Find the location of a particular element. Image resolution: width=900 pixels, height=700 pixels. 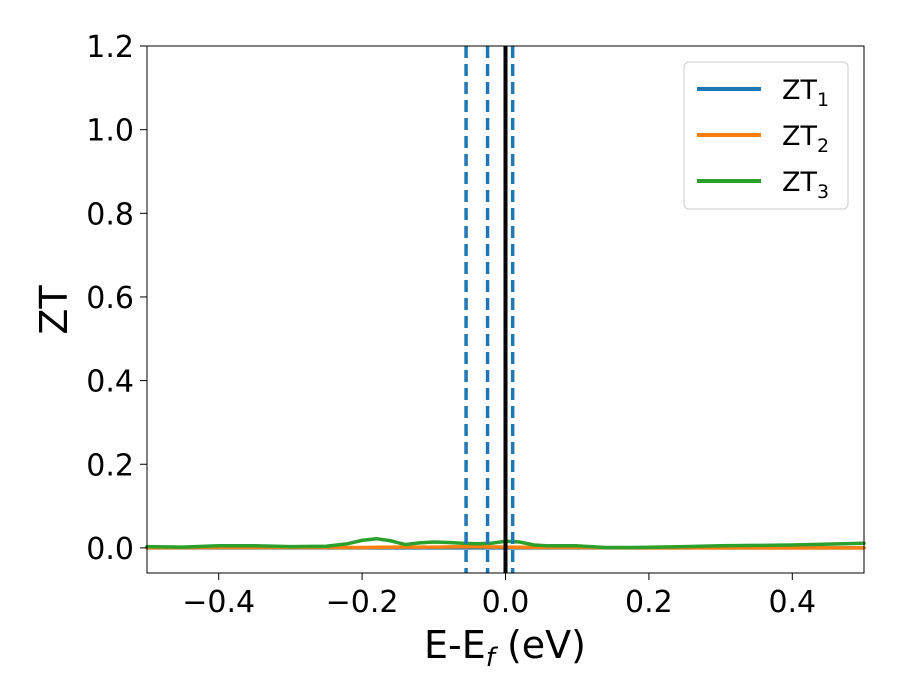

legend-box is located at coordinates (766, 135).